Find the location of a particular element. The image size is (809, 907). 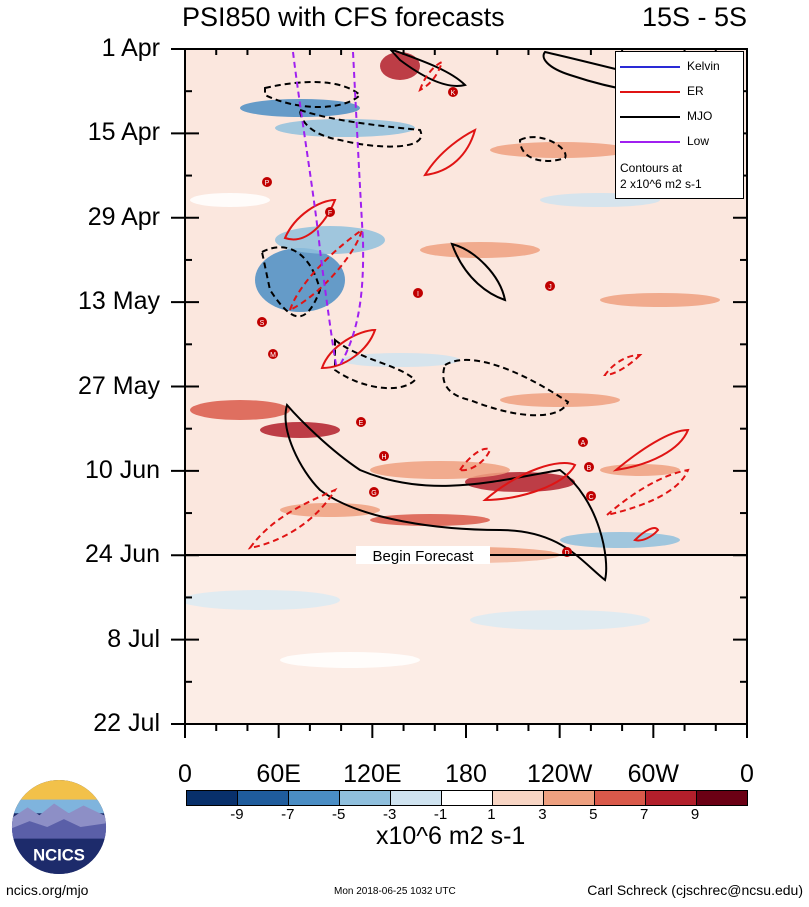

cyclone-marker-label: G is located at coordinates (373, 493).